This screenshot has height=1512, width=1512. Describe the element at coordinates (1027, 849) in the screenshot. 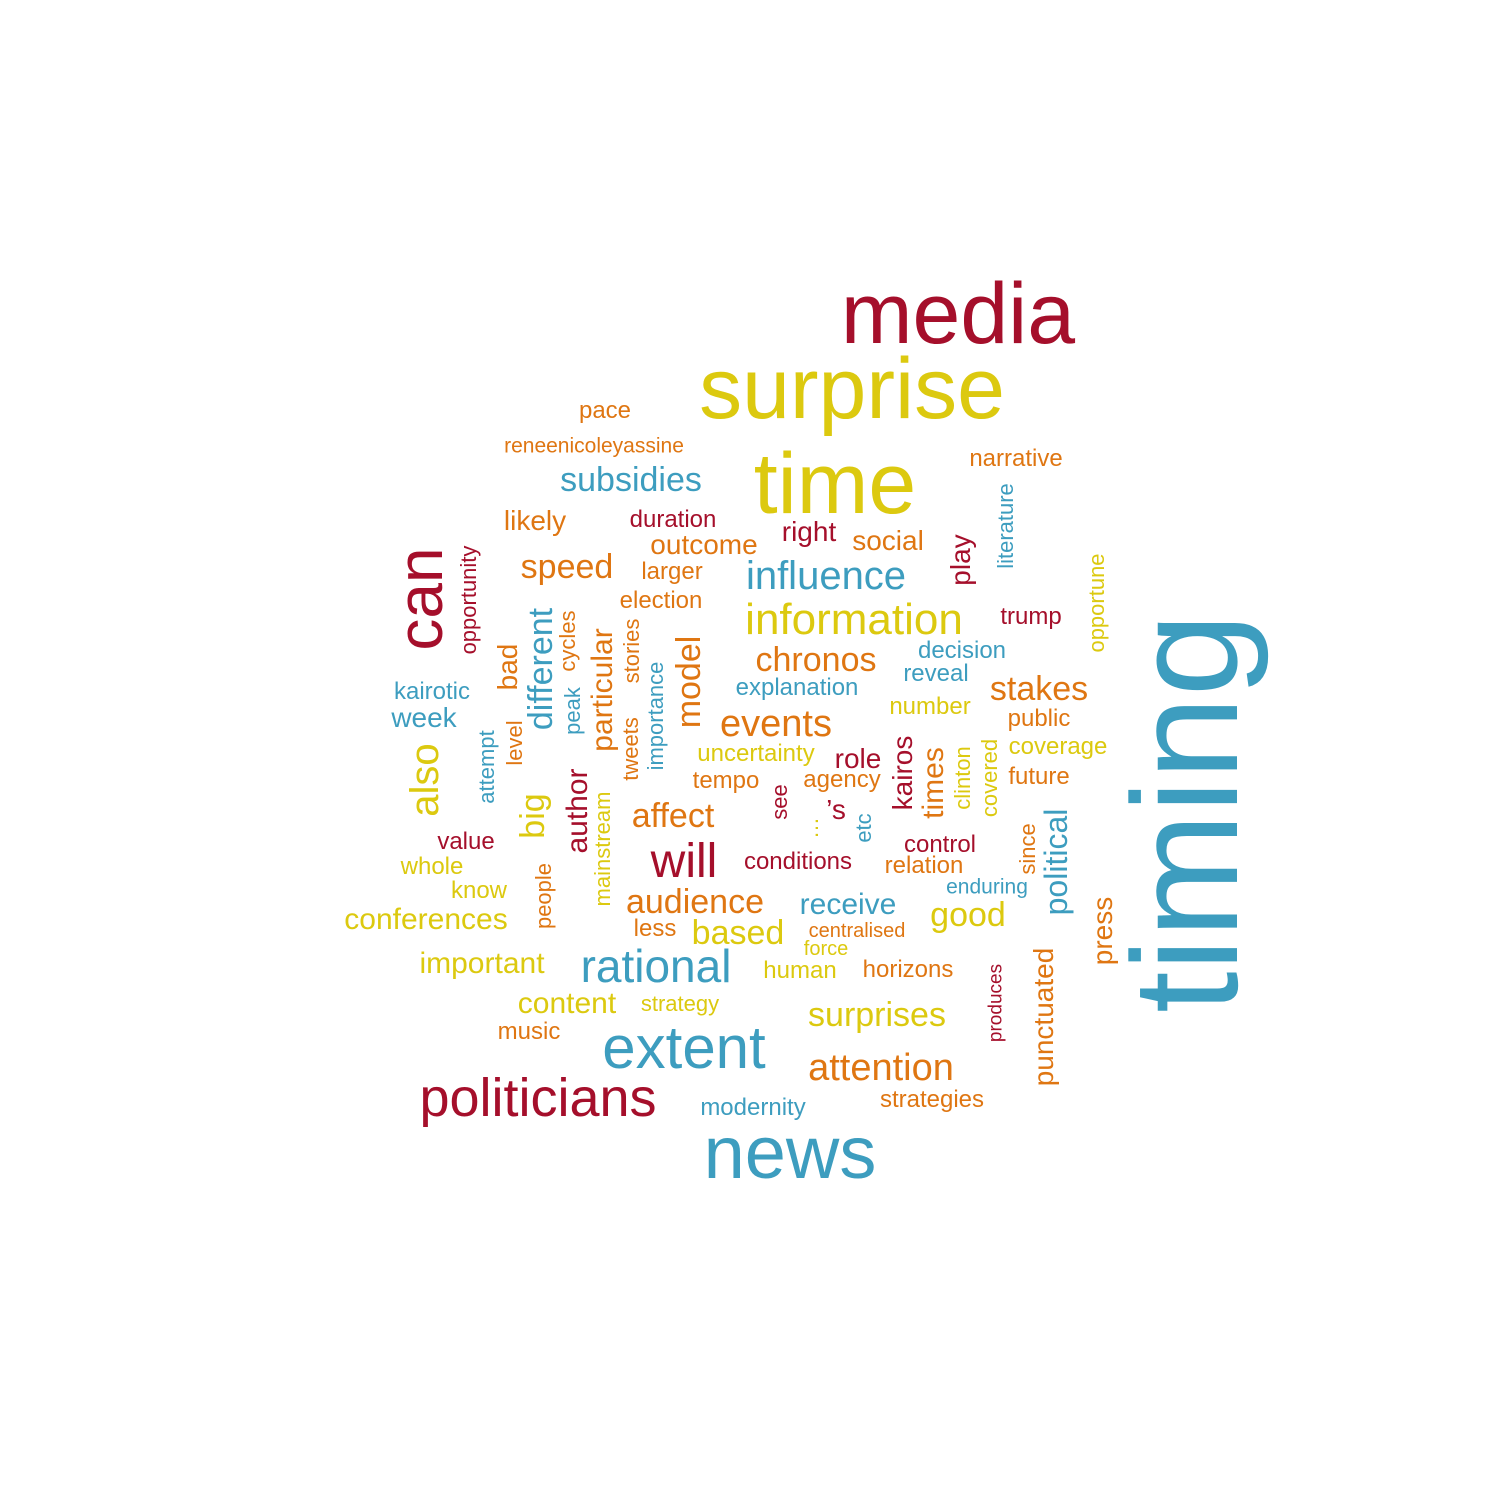

I see `cloud-word: since` at that location.